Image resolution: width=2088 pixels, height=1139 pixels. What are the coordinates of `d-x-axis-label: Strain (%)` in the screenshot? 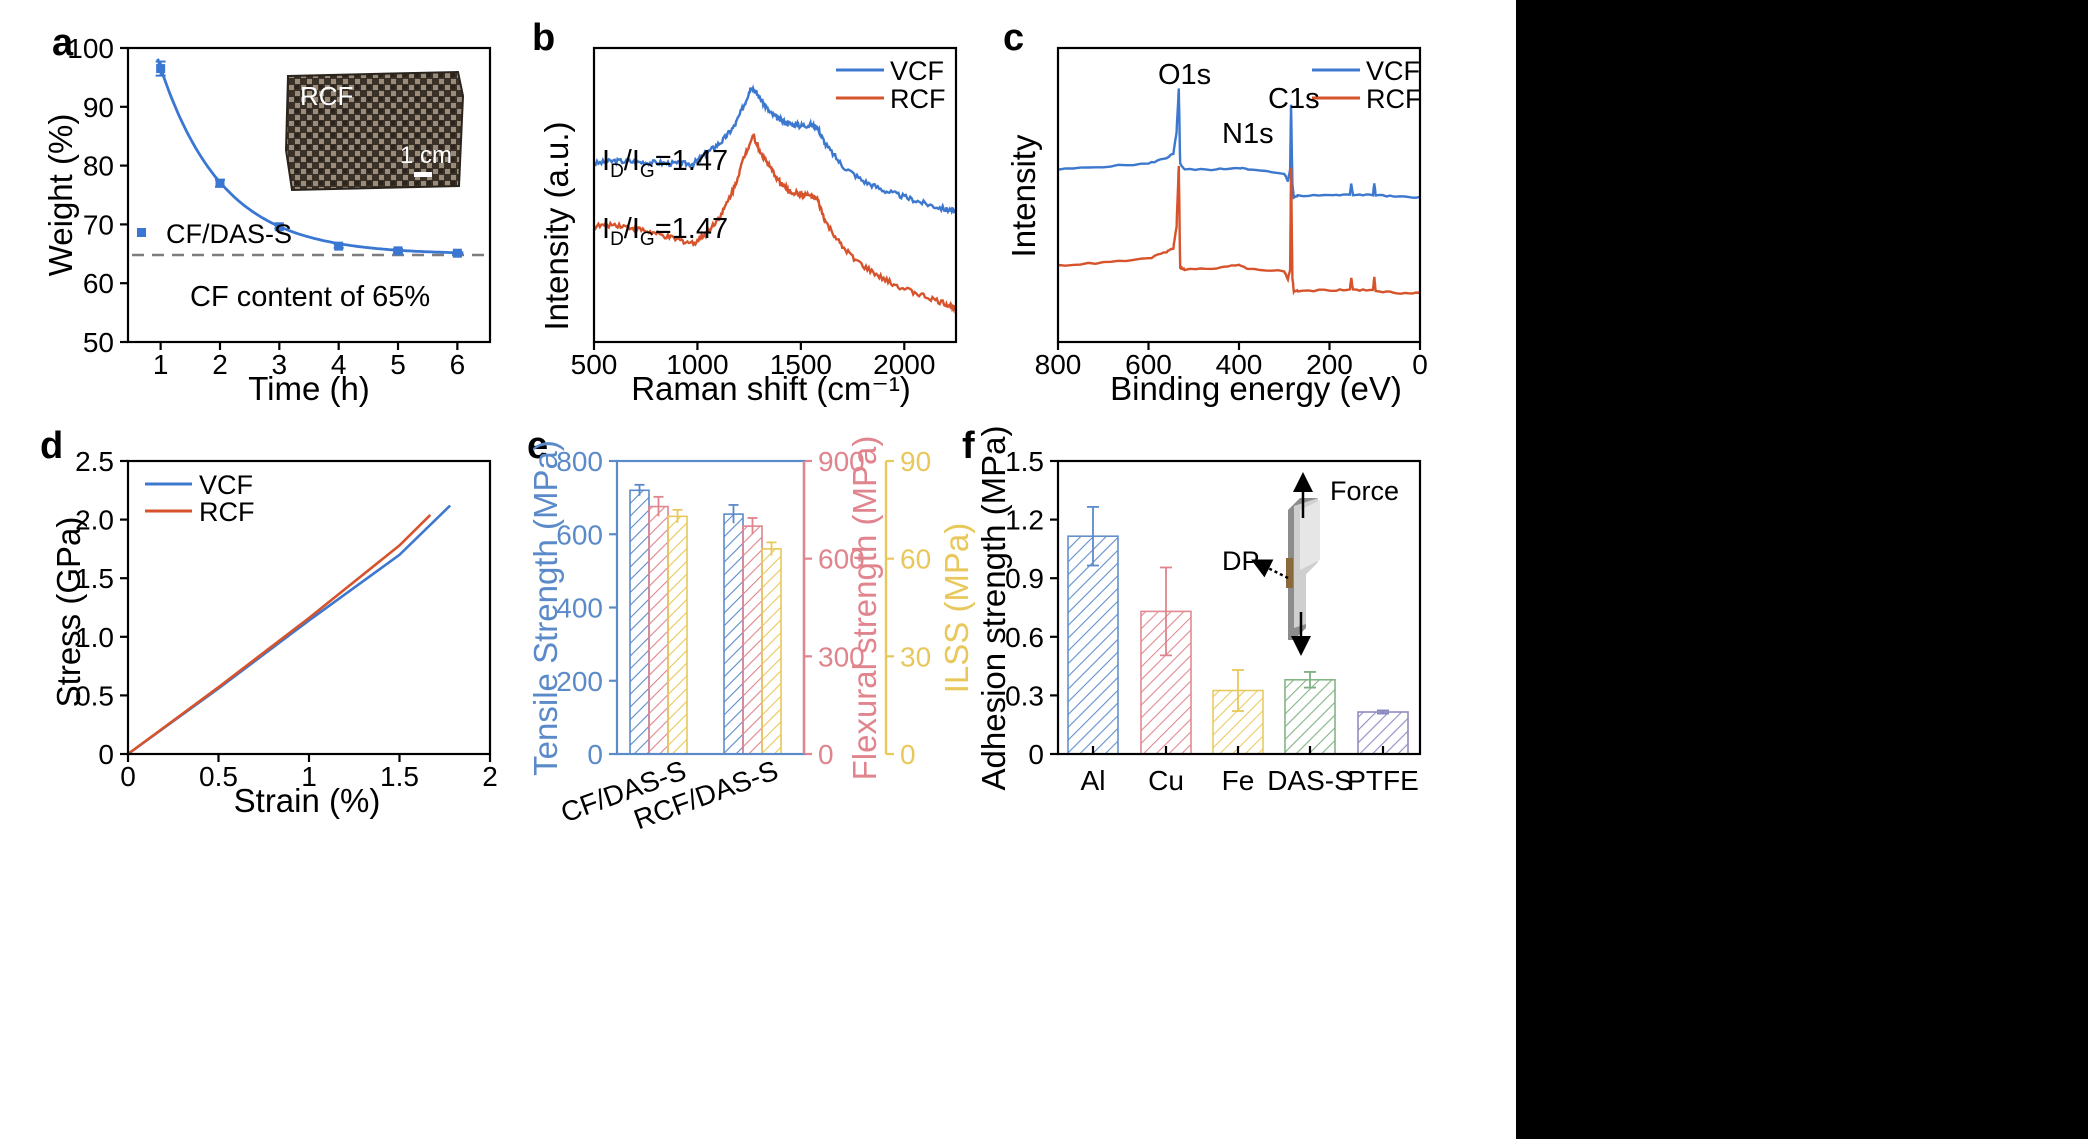 It's located at (307, 800).